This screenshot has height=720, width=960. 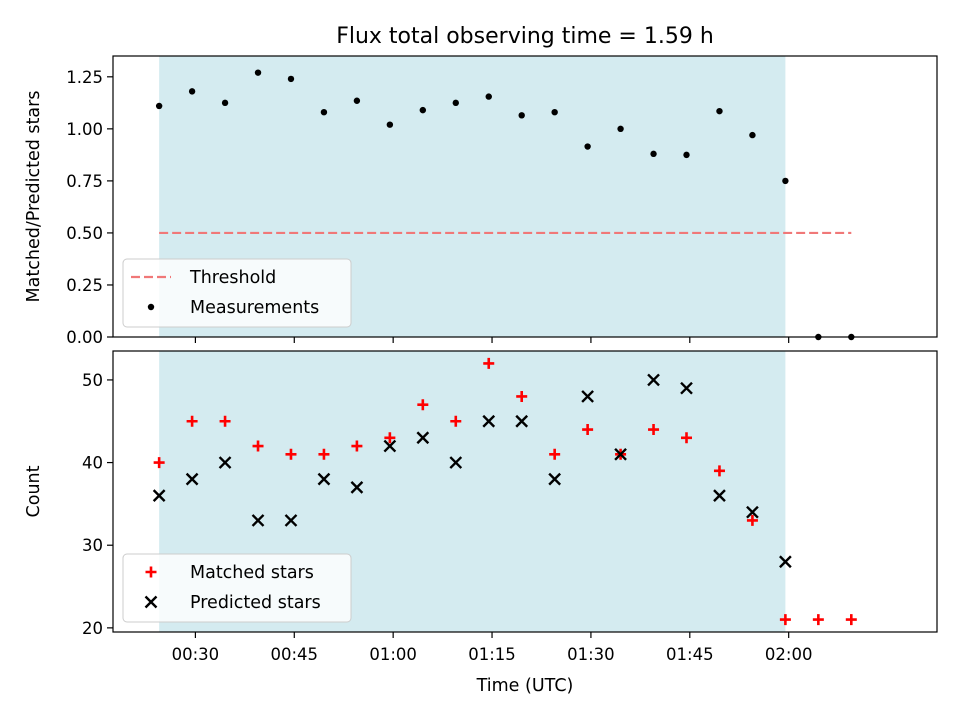 I want to click on legend: Matched stars Predicted stars, so click(x=237, y=588).